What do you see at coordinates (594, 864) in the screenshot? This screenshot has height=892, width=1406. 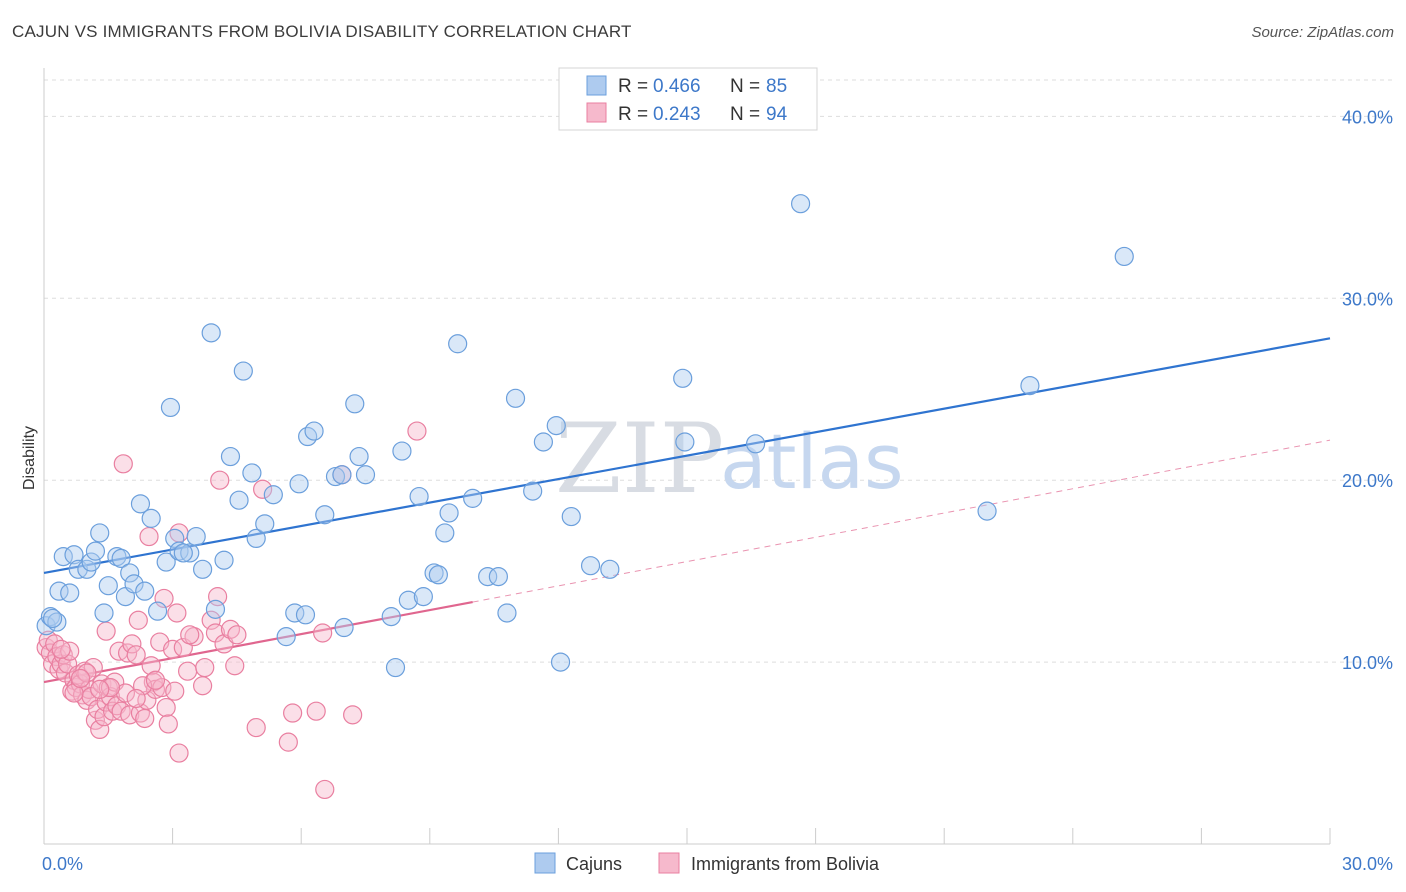 I see `series-legend-label-cajuns: Cajuns` at bounding box center [594, 864].